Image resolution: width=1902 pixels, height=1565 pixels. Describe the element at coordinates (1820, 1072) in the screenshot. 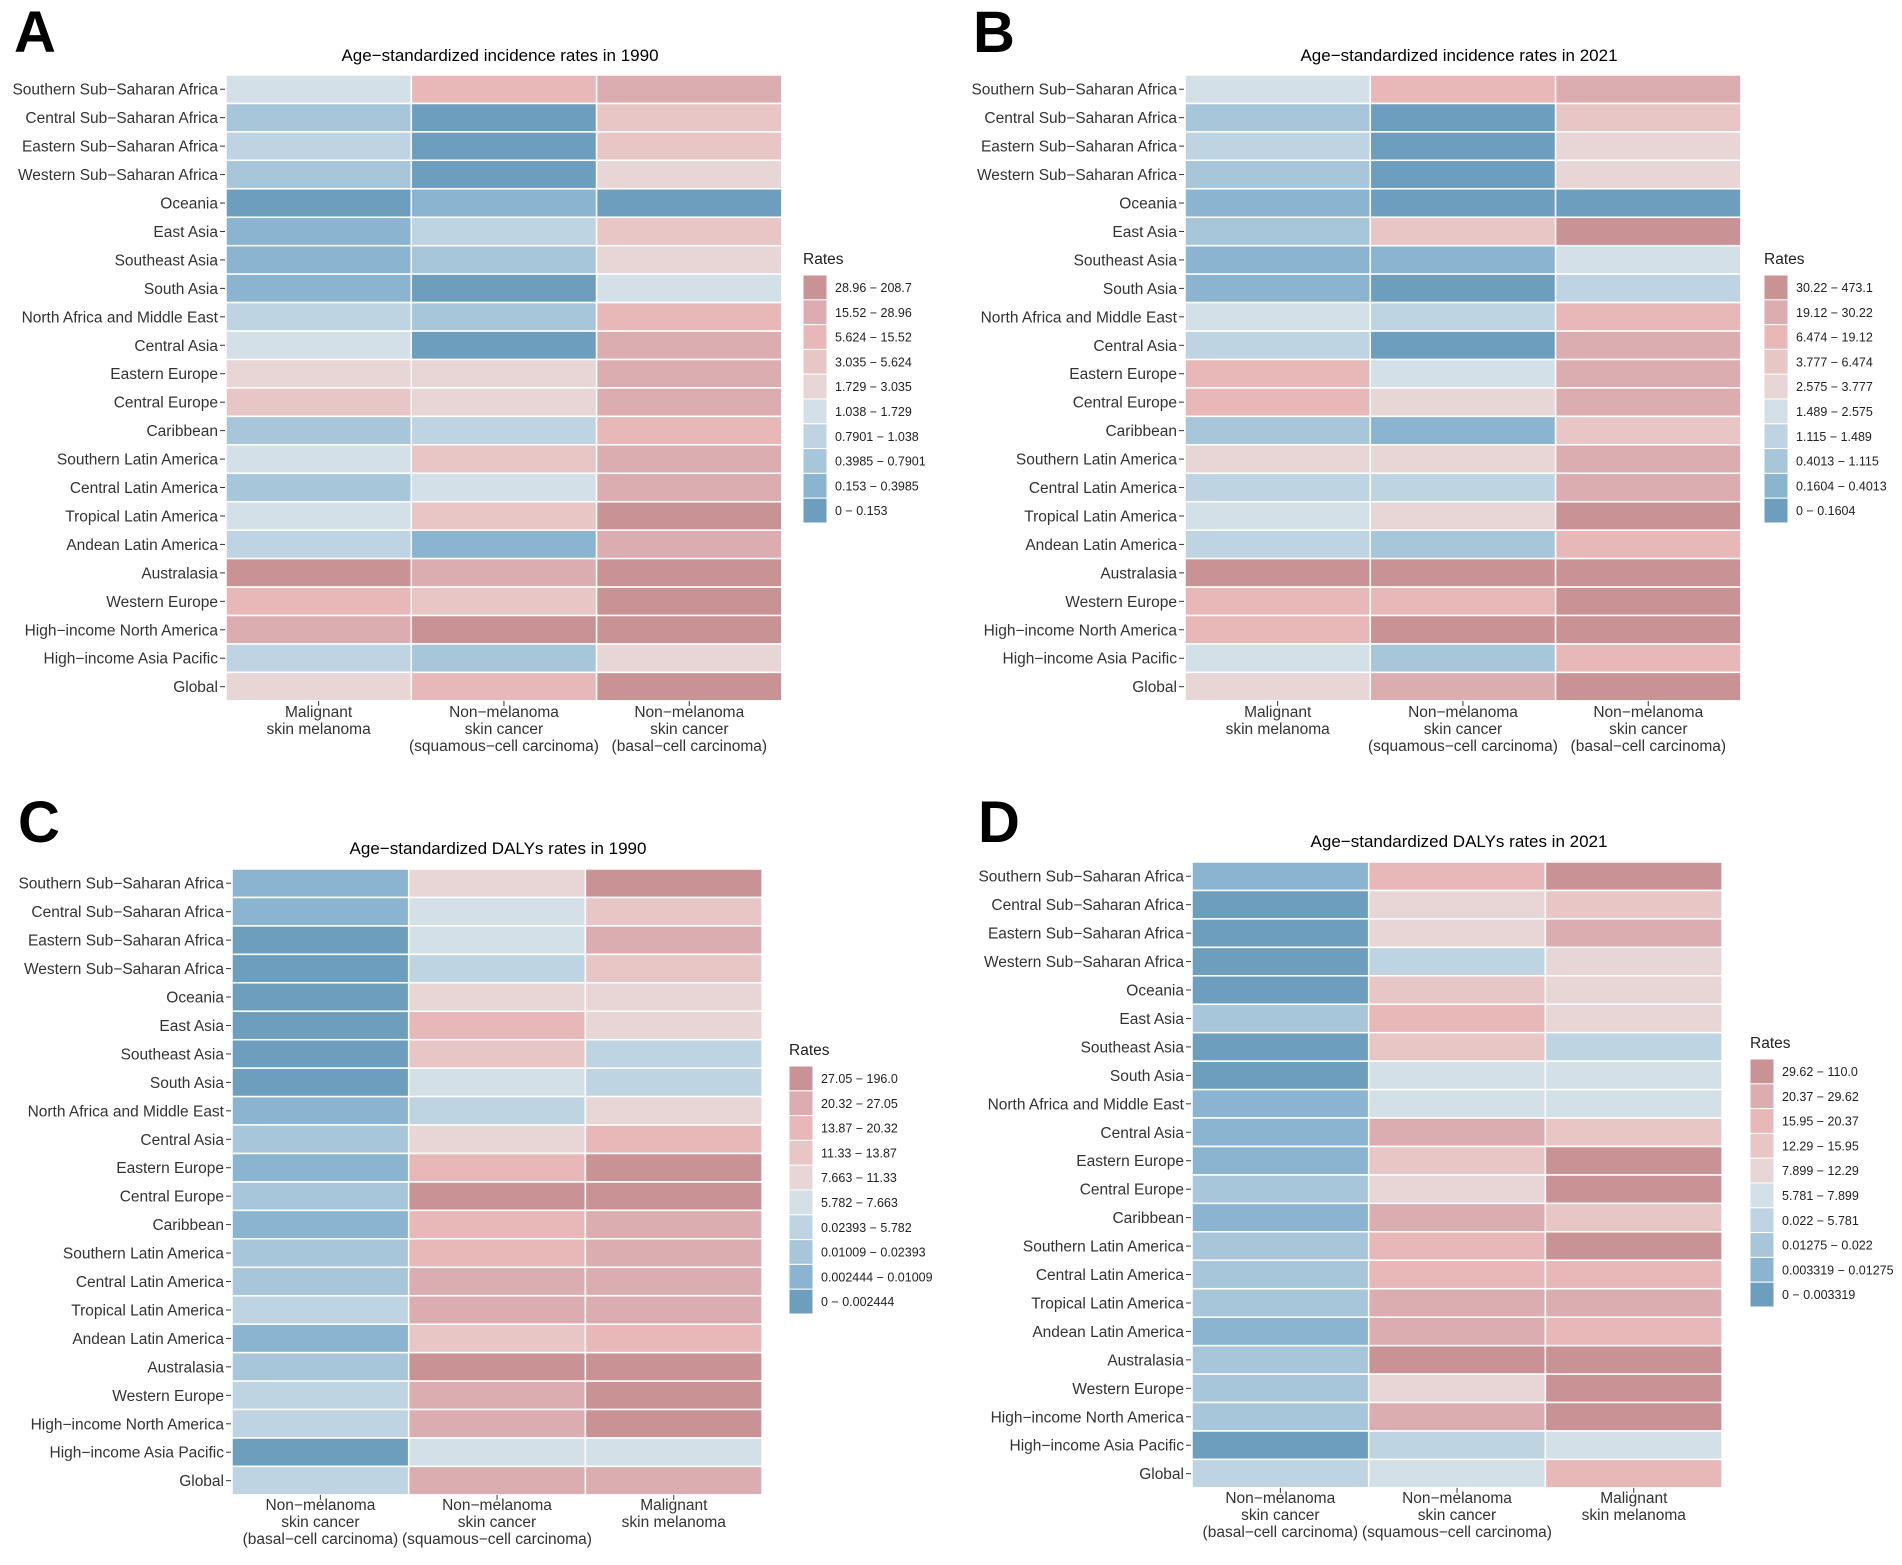

I see `legend-label: 29.62 − 110.0` at that location.